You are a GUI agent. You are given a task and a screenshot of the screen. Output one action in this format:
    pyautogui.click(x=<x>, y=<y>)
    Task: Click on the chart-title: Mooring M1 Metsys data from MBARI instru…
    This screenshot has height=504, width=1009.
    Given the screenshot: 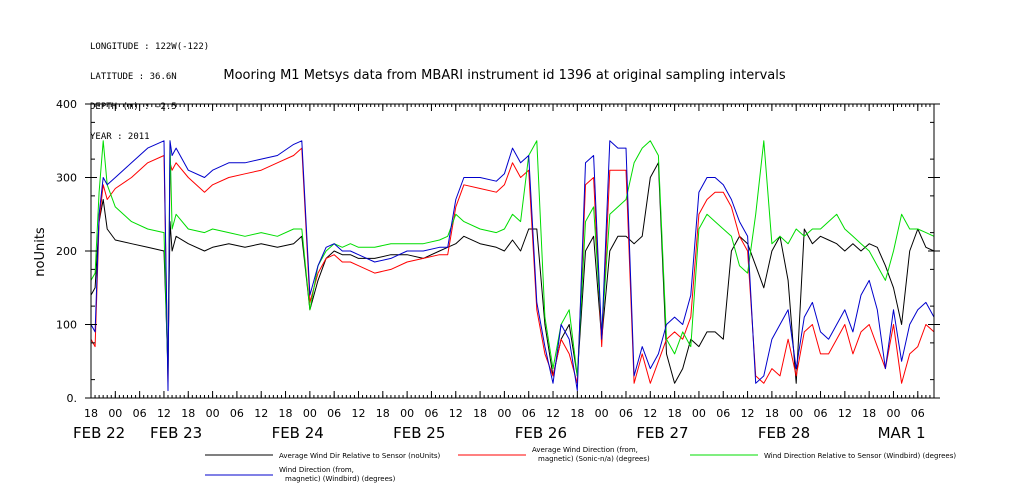 What is the action you would take?
    pyautogui.click(x=504, y=75)
    